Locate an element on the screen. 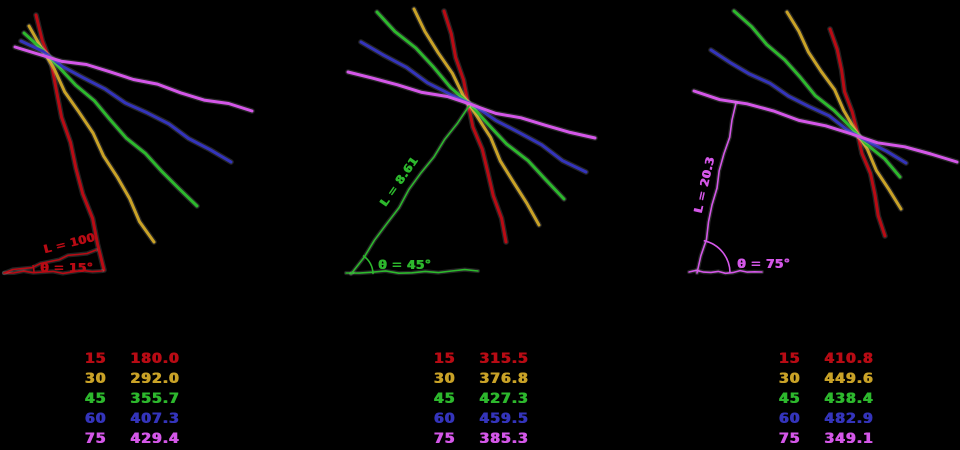 Image resolution: width=960 pixels, height=450 pixels. legend-result-value: 385.3 is located at coordinates (504, 439).